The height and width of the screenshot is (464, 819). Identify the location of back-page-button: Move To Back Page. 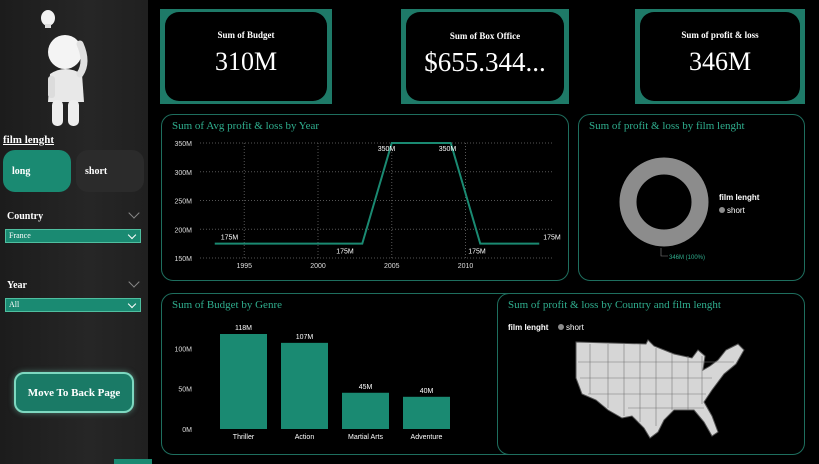
(74, 392).